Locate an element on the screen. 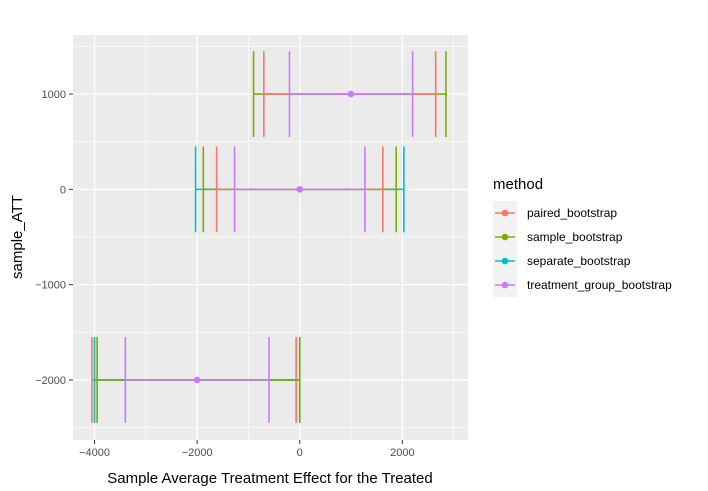 The image size is (708, 491). y-tick-label: 0 is located at coordinates (63, 190).